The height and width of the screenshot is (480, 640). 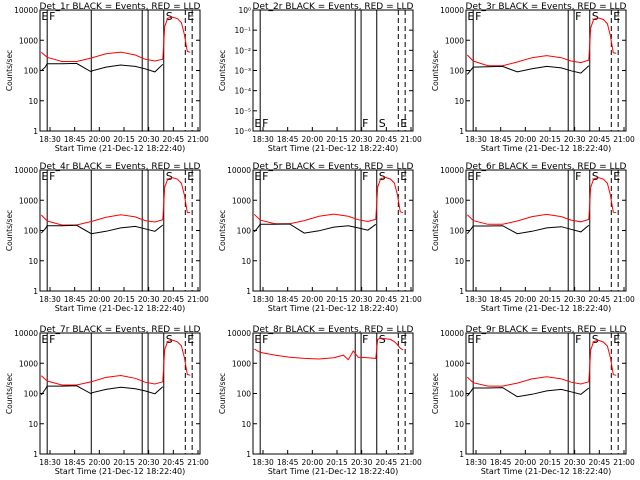 I want to click on y-tick-label: 10⁻⁶, so click(x=242, y=131).